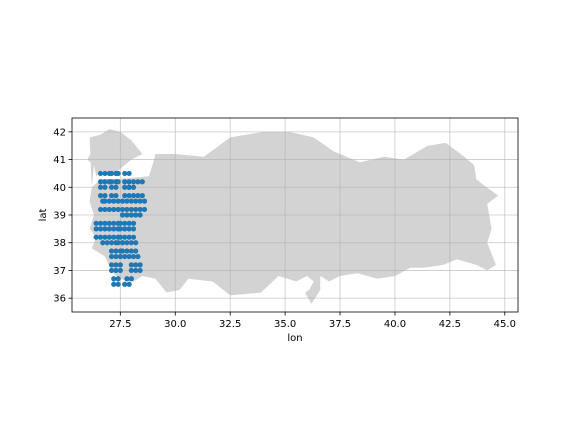  Describe the element at coordinates (294, 338) in the screenshot. I see `x-axis-label: lon` at that location.